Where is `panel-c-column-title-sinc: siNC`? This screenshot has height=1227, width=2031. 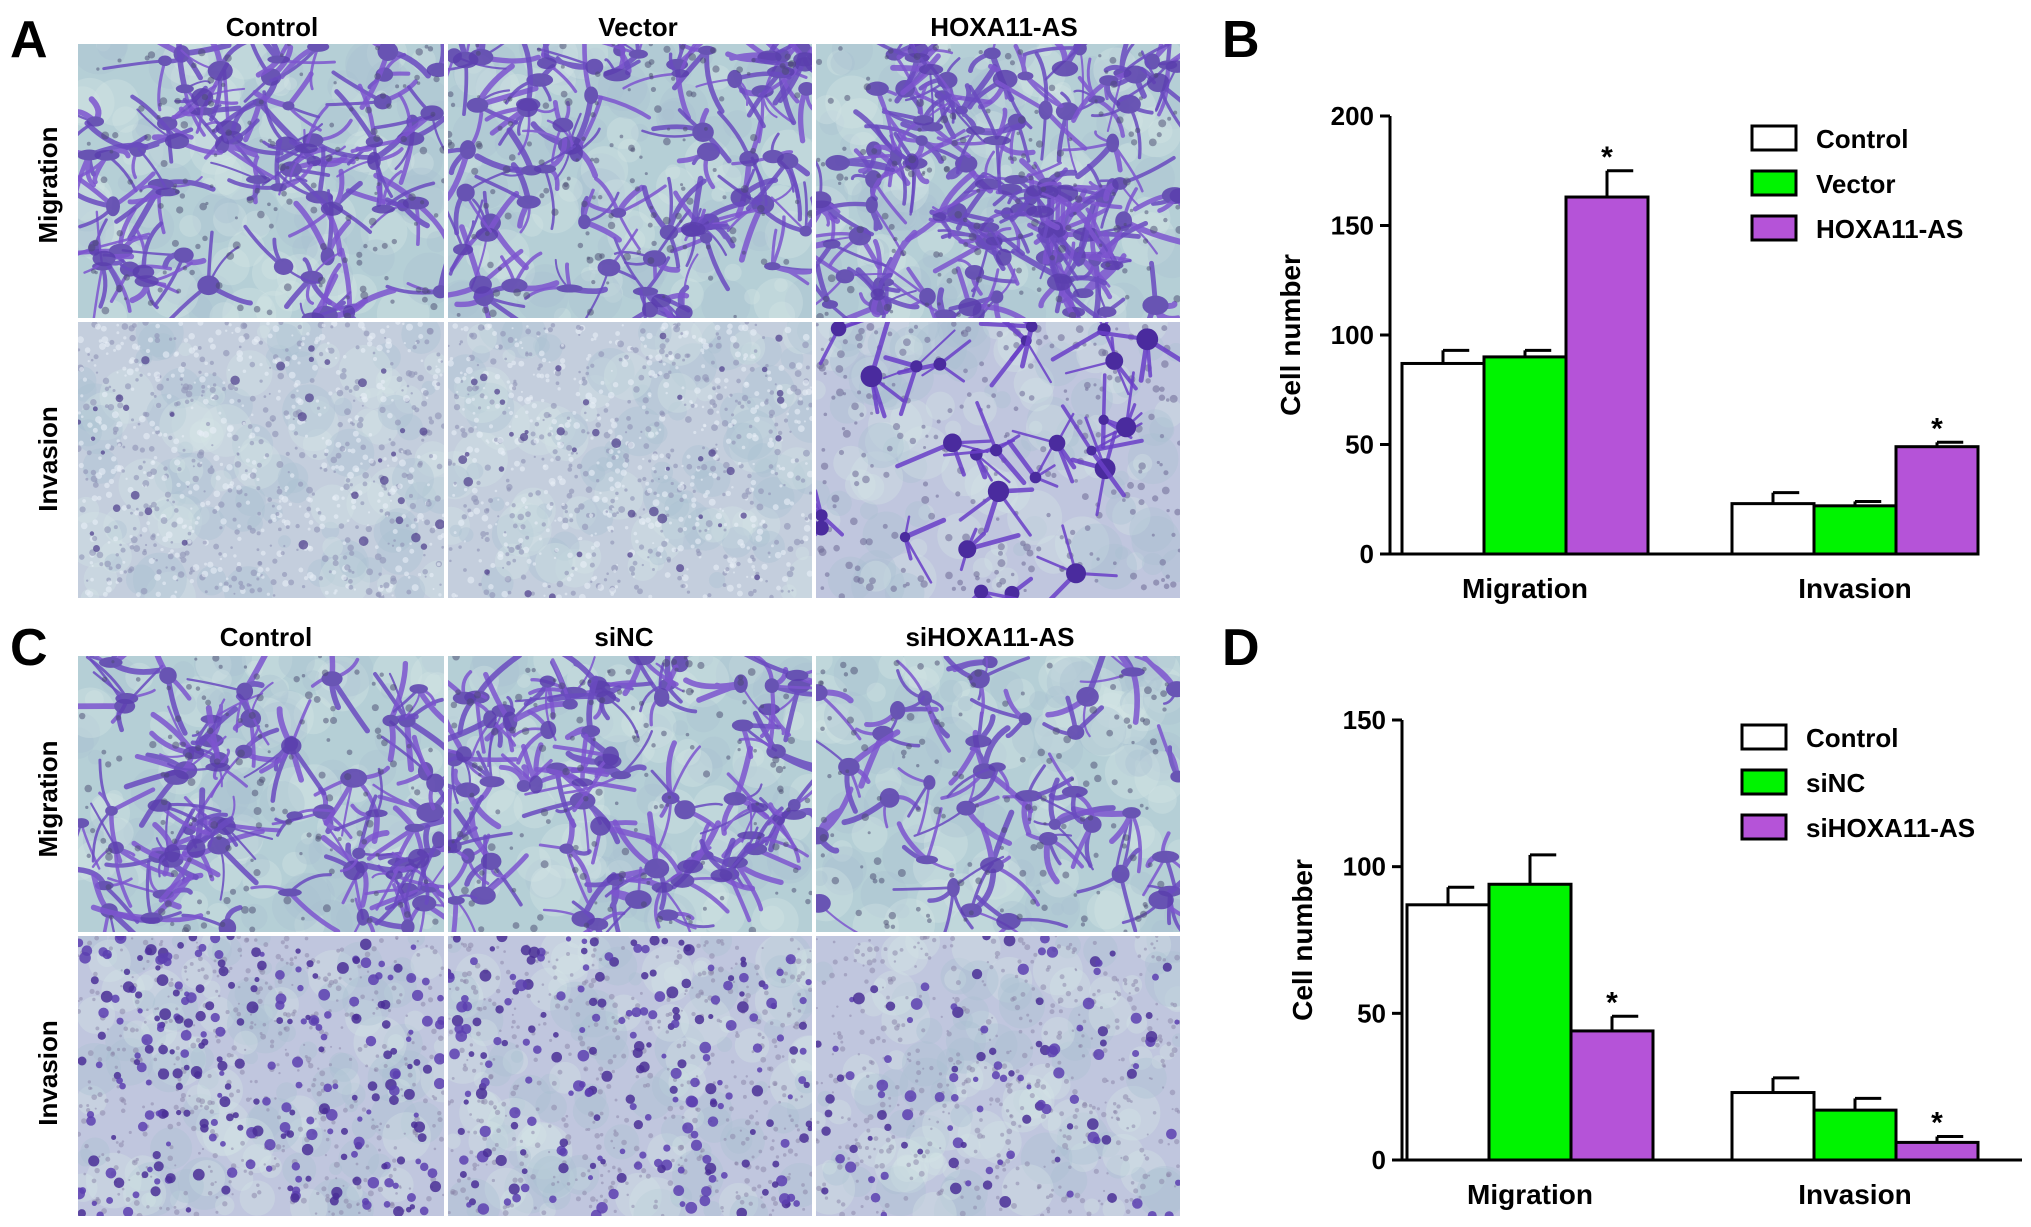
panel-c-column-title-sinc: siNC is located at coordinates (624, 637).